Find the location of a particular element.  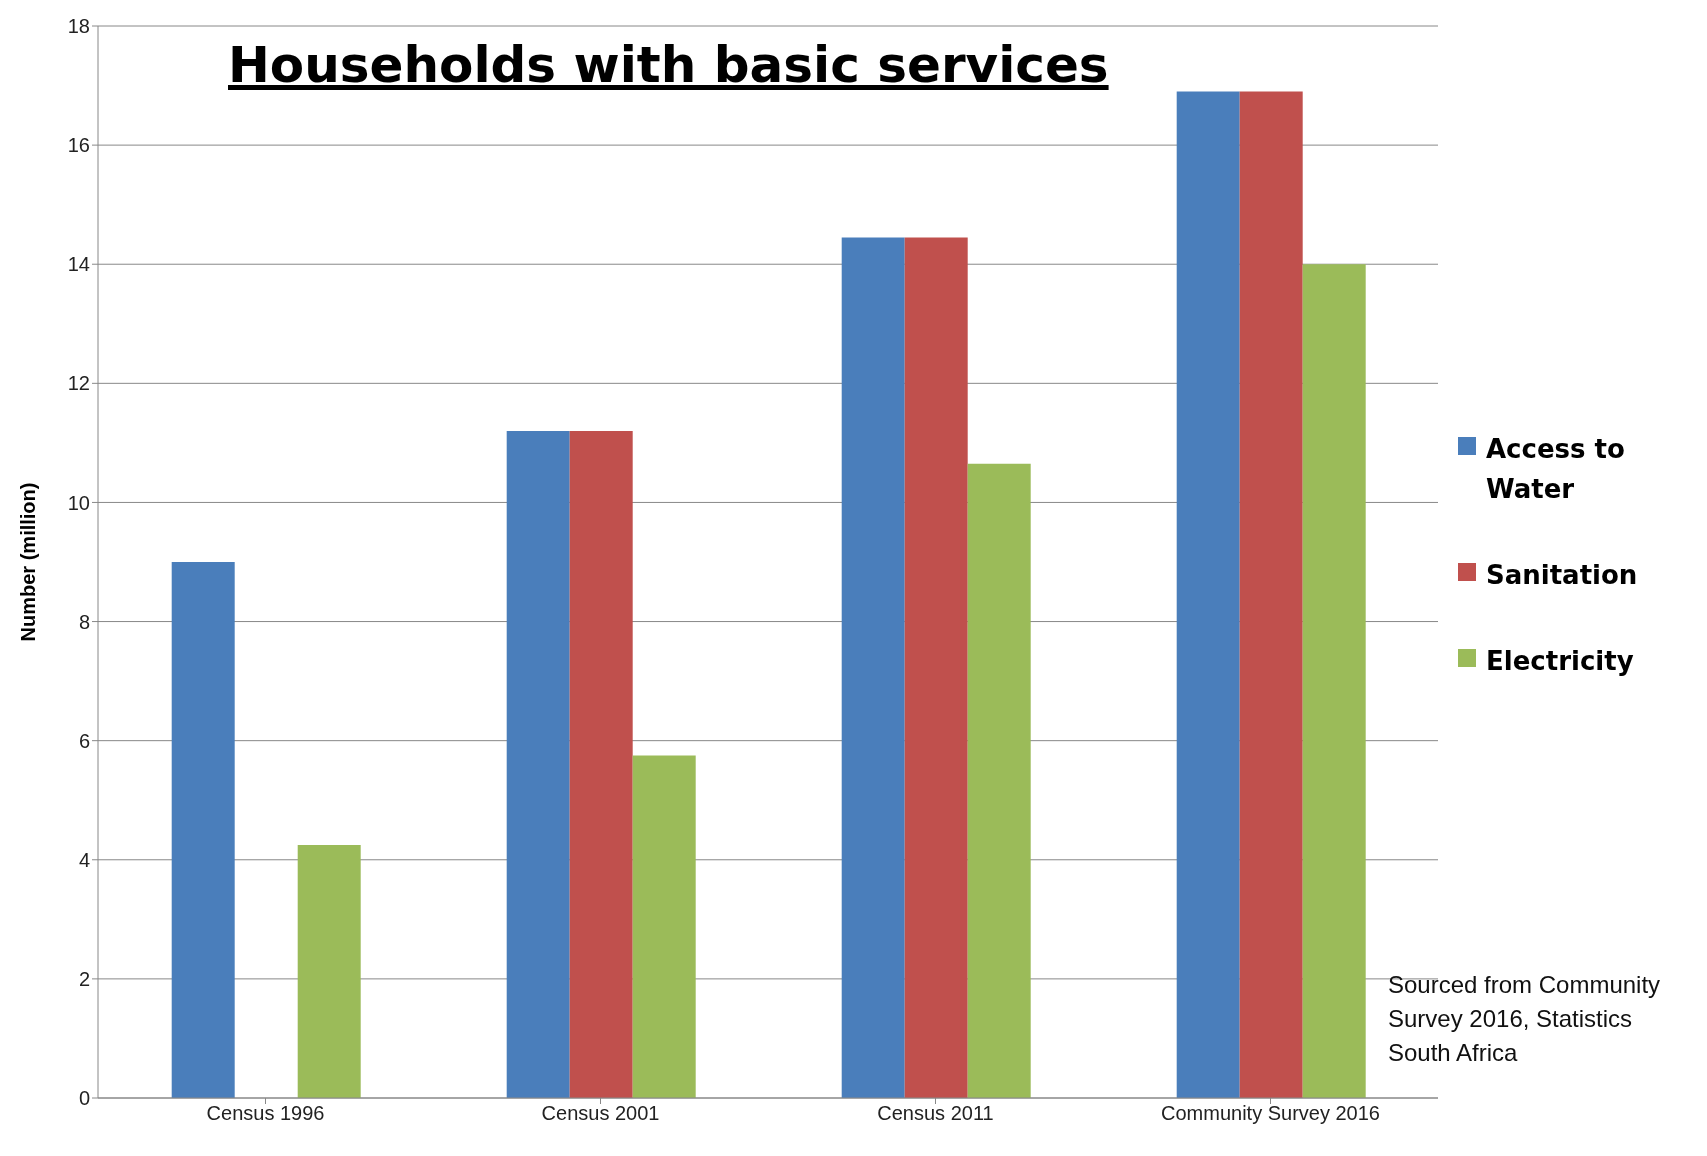

x-tick-label: Census 2001 is located at coordinates (600, 1113).